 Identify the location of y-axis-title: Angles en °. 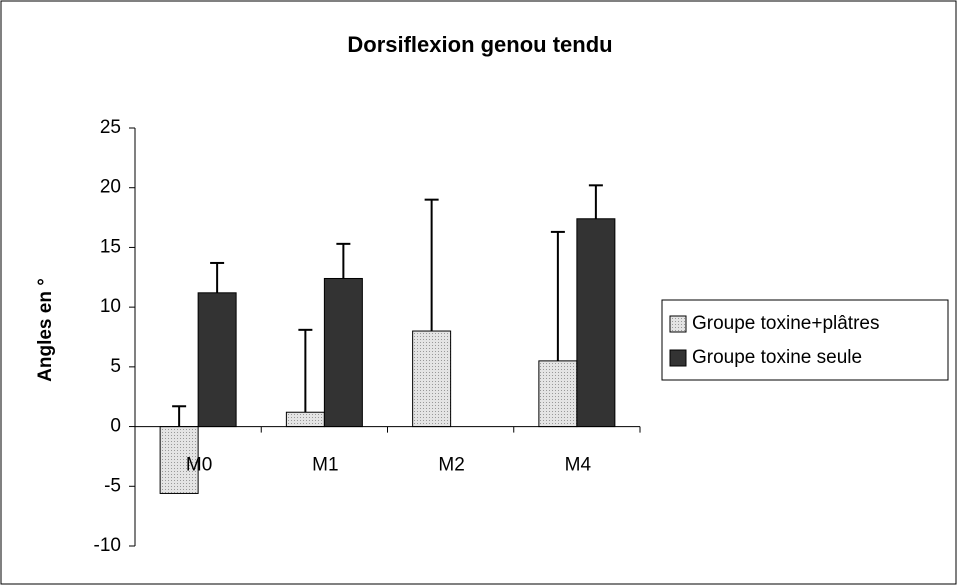
(45, 330).